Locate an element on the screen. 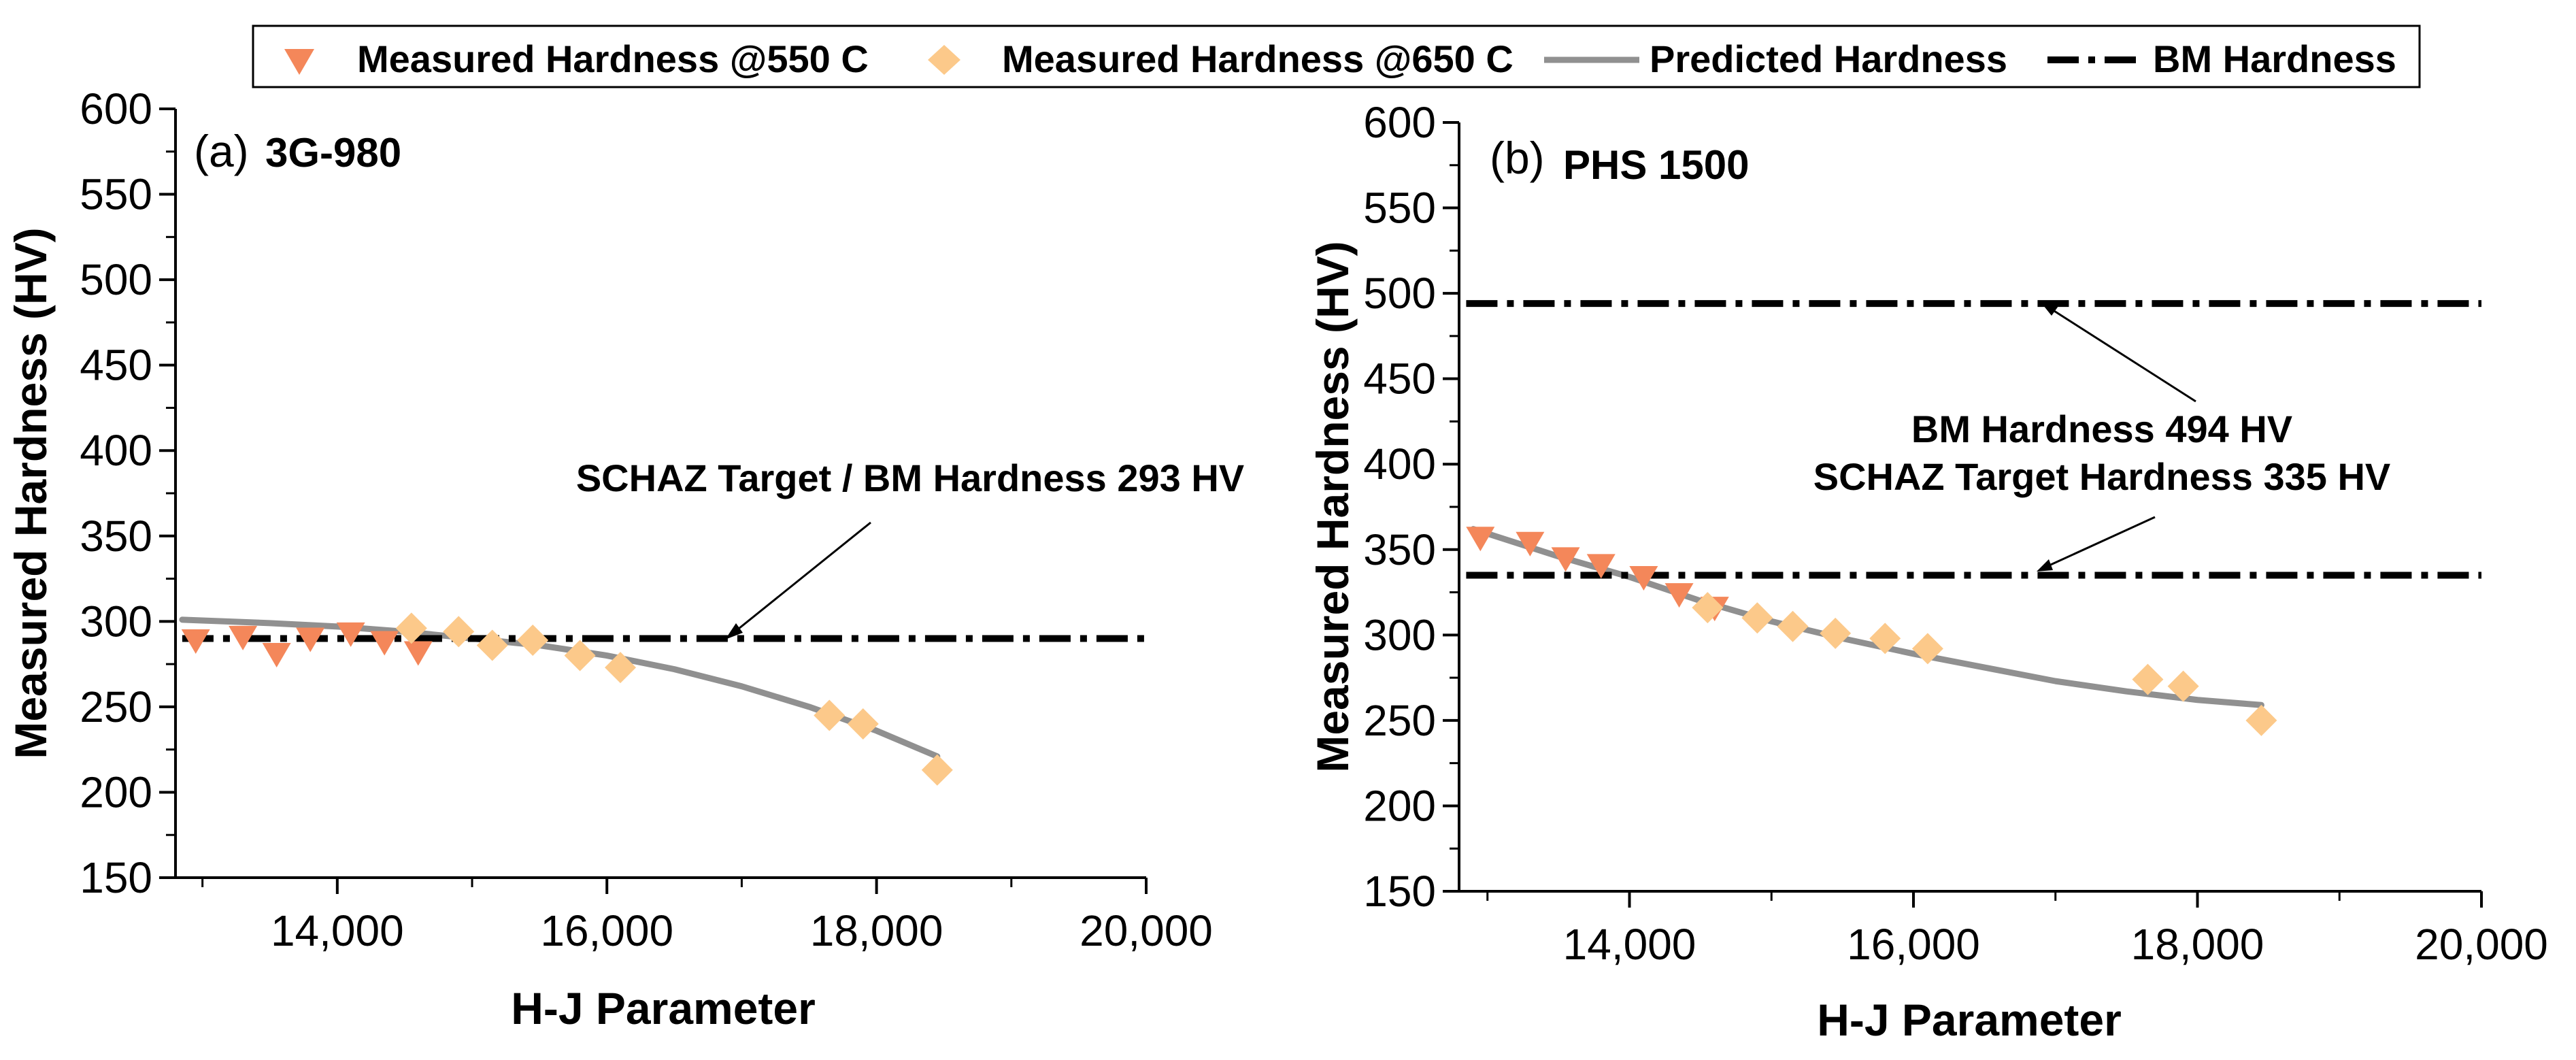 The width and height of the screenshot is (2576, 1060). y-tick-label-a: 350 is located at coordinates (116, 536).